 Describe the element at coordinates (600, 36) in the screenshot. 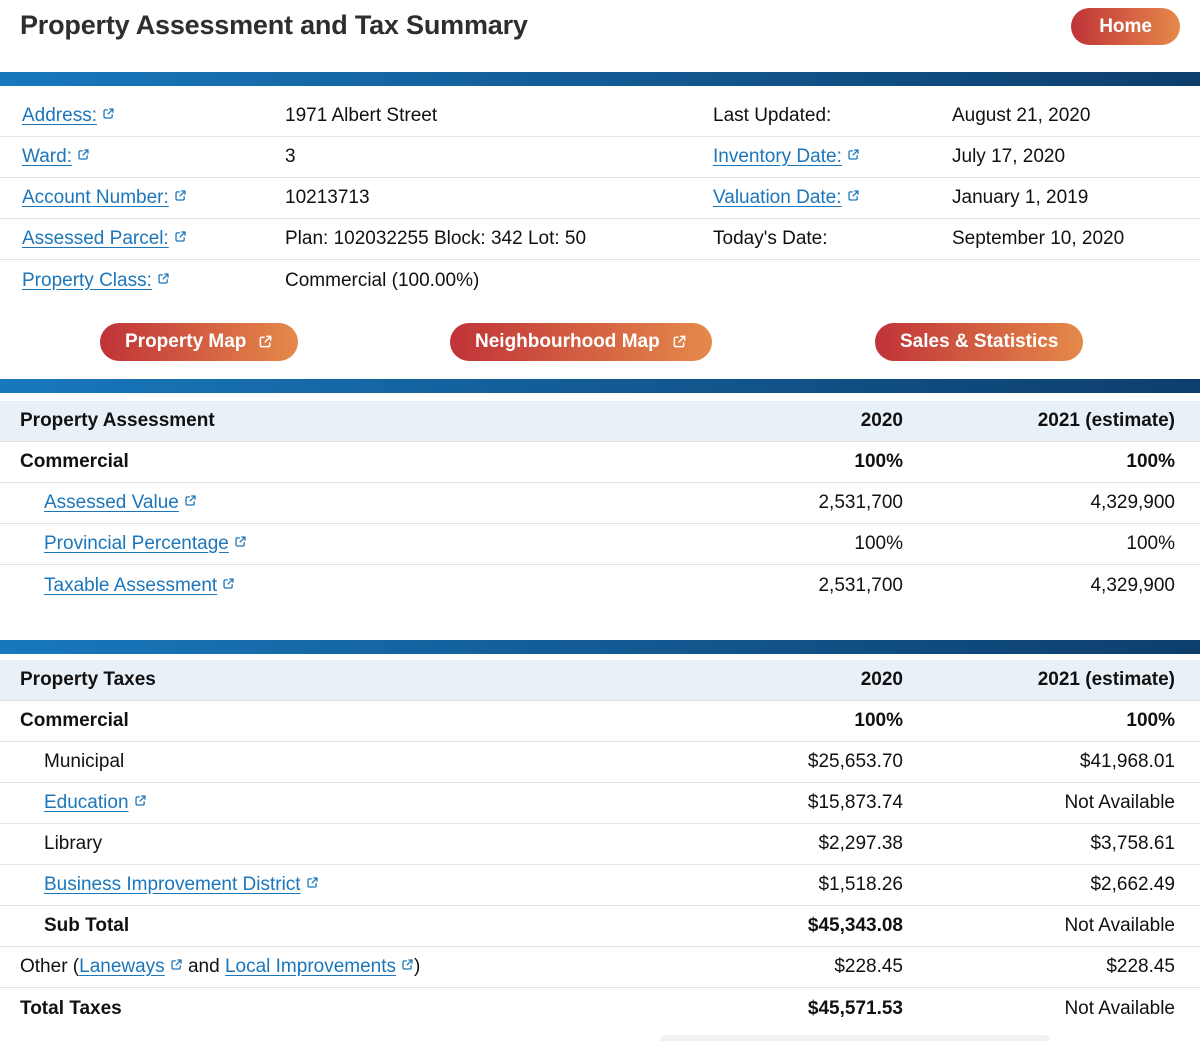

I see `page-header: Property Assessment and Tax Summary Home` at that location.